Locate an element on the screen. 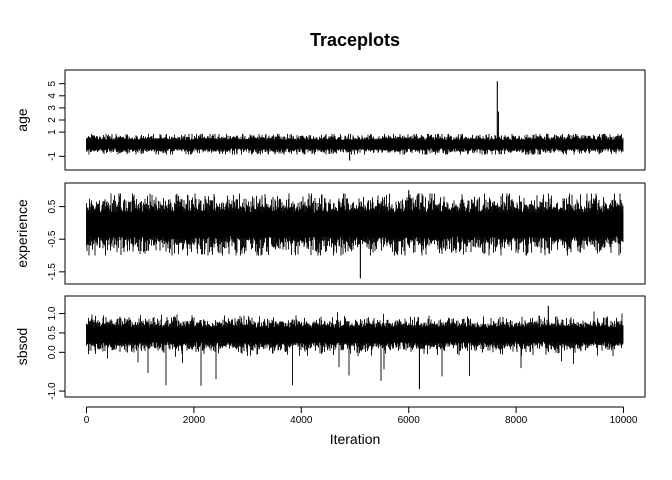  y-tick-label: -1 is located at coordinates (52, 155).